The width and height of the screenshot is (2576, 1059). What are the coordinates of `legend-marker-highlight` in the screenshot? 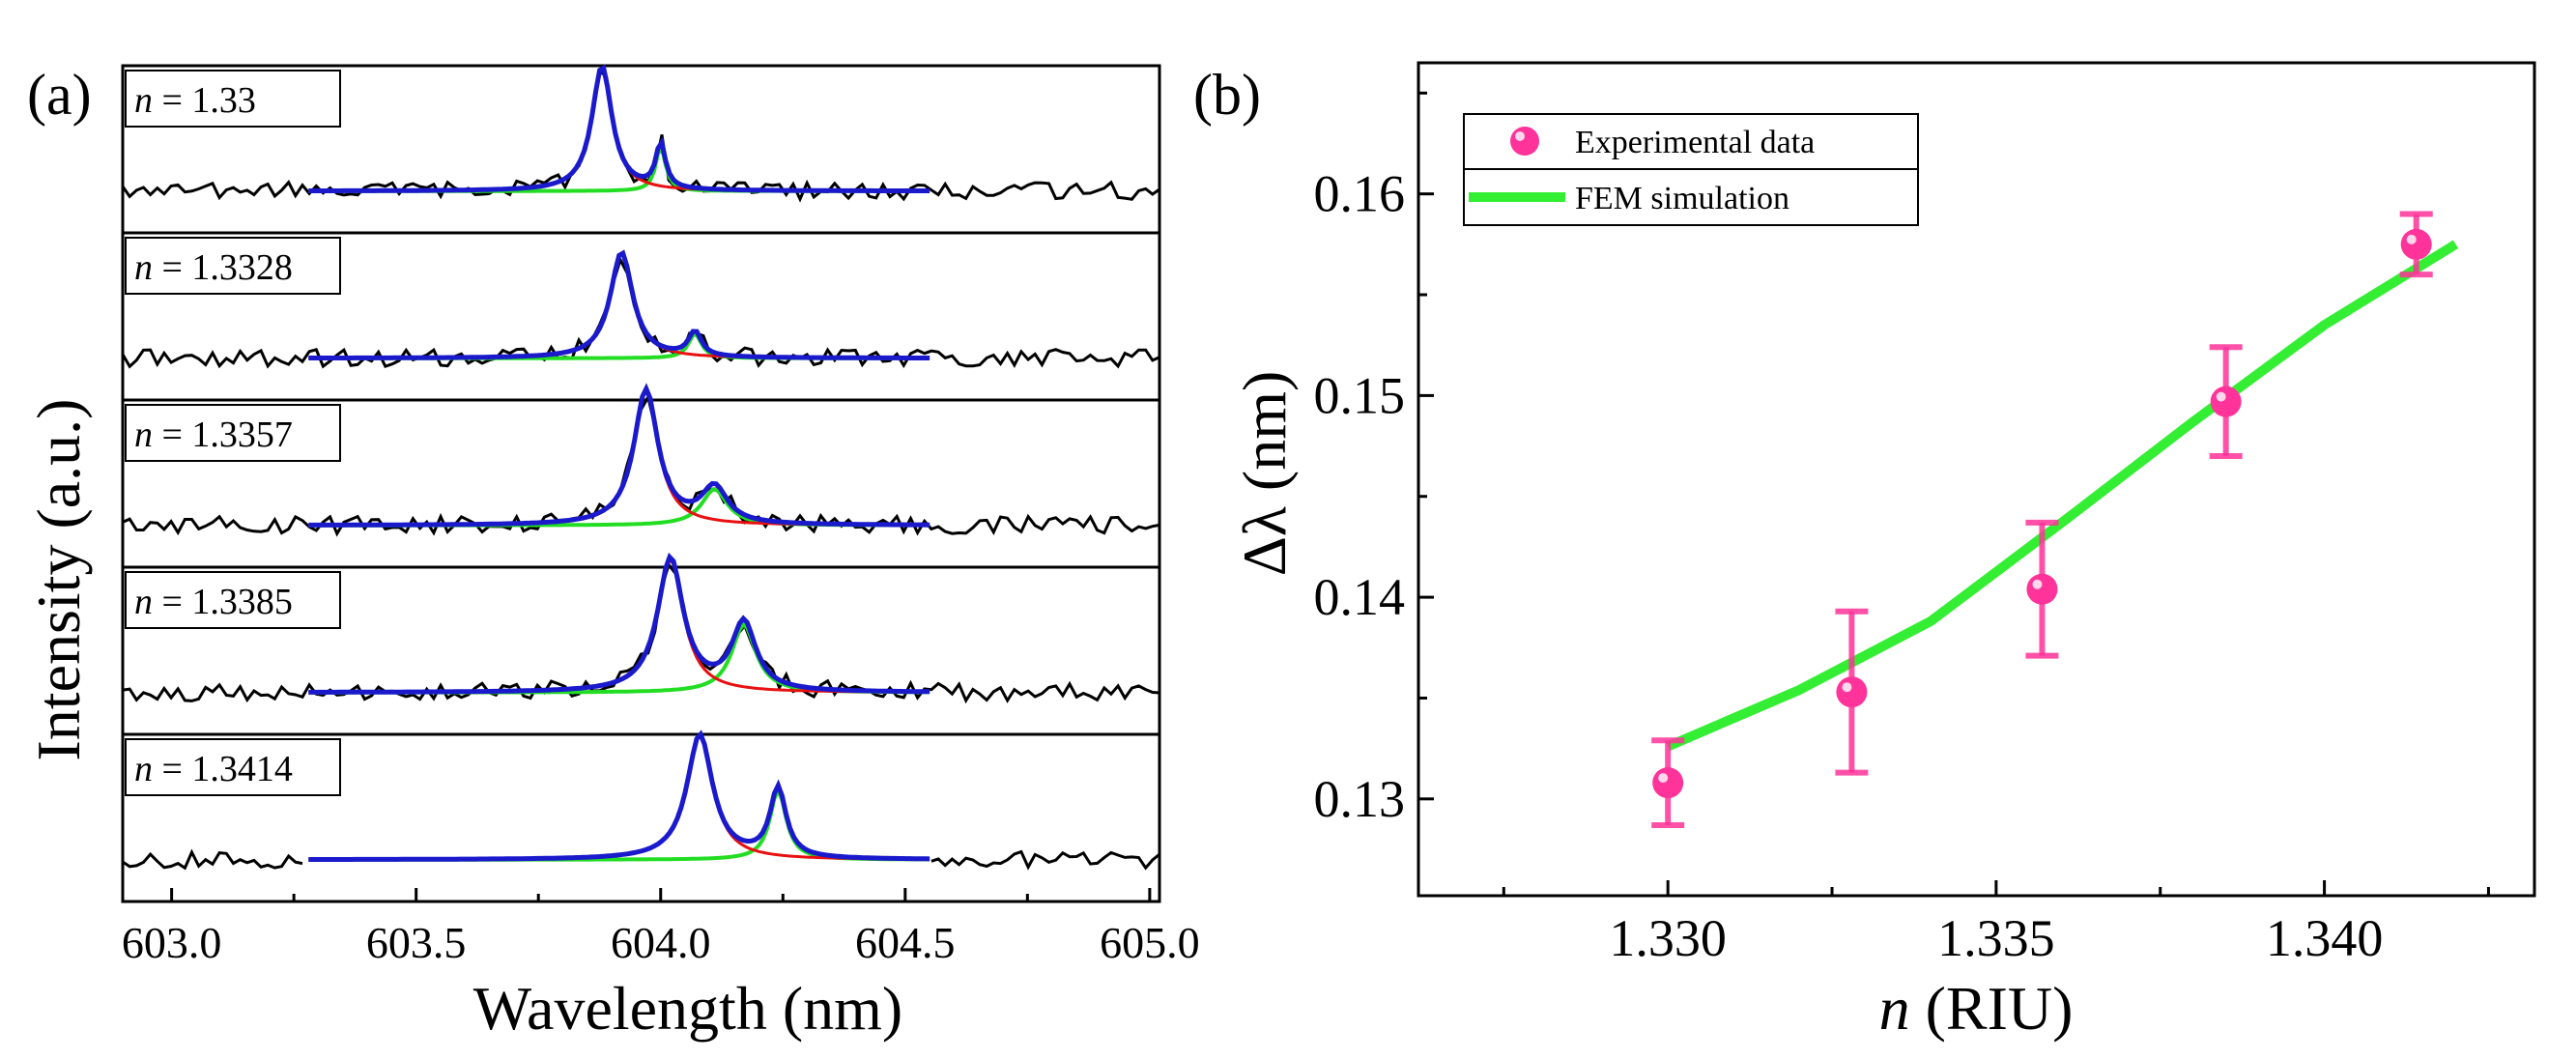 It's located at (1520, 136).